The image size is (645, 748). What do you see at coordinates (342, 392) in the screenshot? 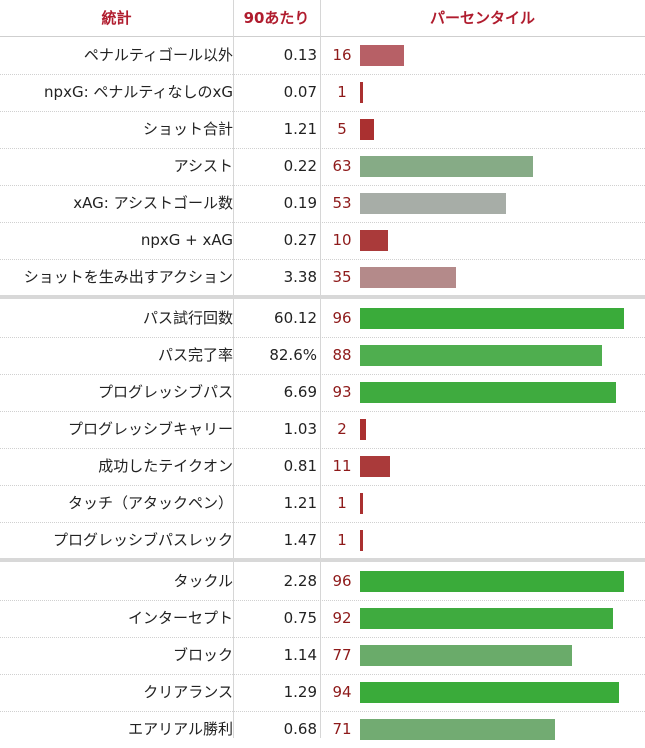
I see `percentile-value: 93` at bounding box center [342, 392].